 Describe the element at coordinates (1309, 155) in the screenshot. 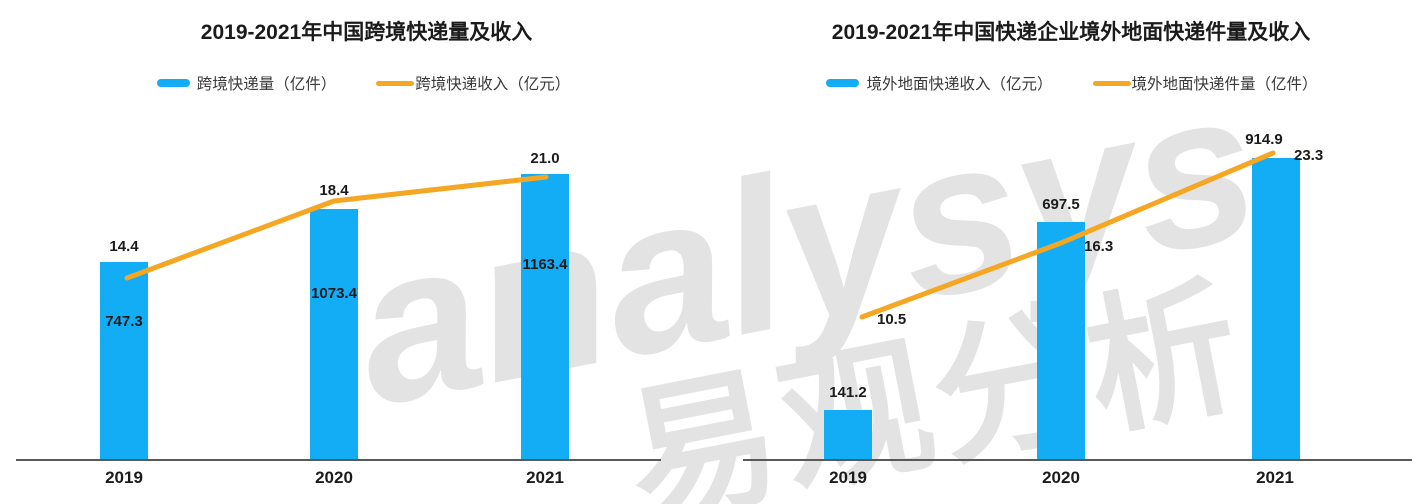

I see `line-value-2021-right: 23.3` at that location.